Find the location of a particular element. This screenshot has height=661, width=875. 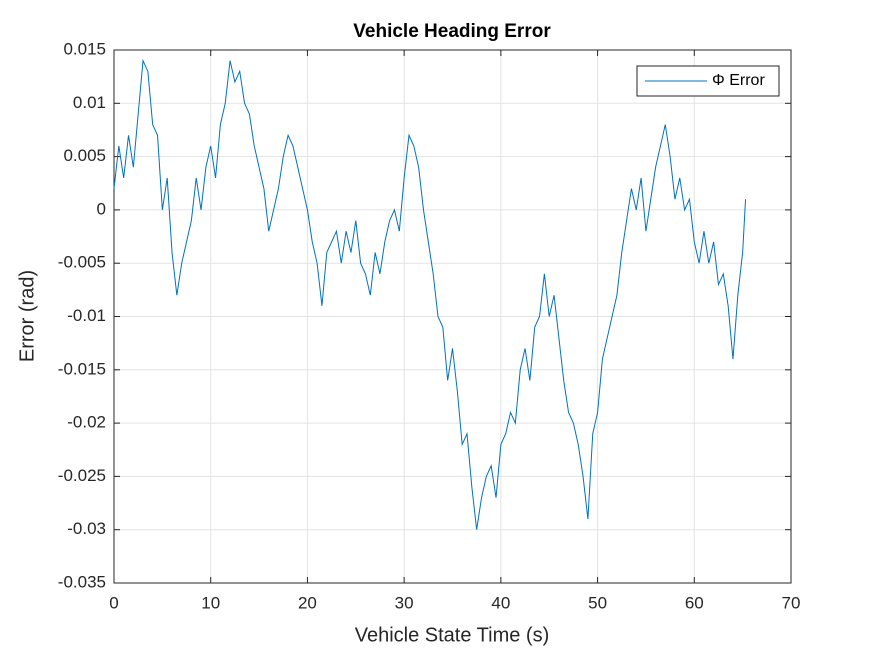

y-tick-label: -0.005 is located at coordinates (82, 262).